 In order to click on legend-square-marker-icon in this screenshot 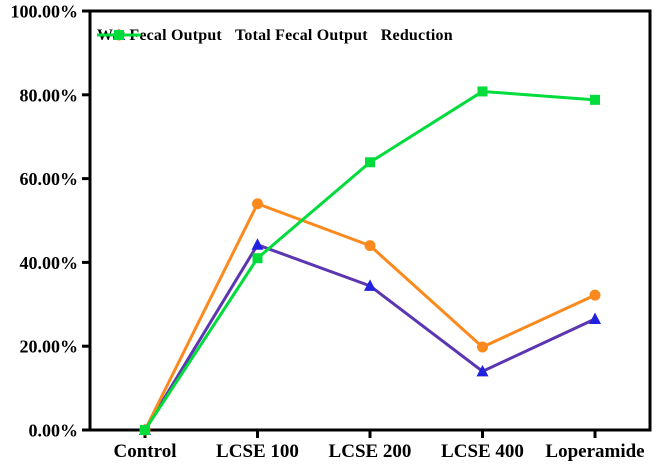, I will do `click(119, 35)`.